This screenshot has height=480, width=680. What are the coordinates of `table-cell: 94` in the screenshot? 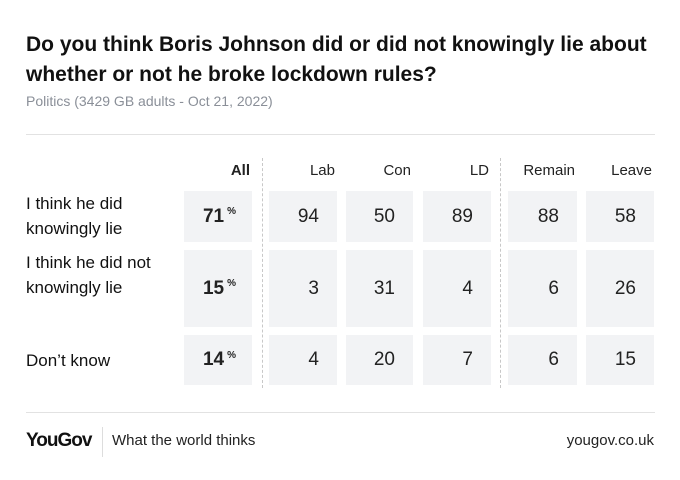 It's located at (303, 216).